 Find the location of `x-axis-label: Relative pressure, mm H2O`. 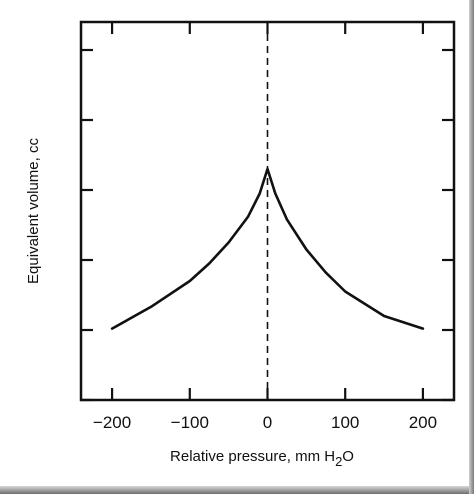

x-axis-label: Relative pressure, mm H2O is located at coordinates (262, 458).